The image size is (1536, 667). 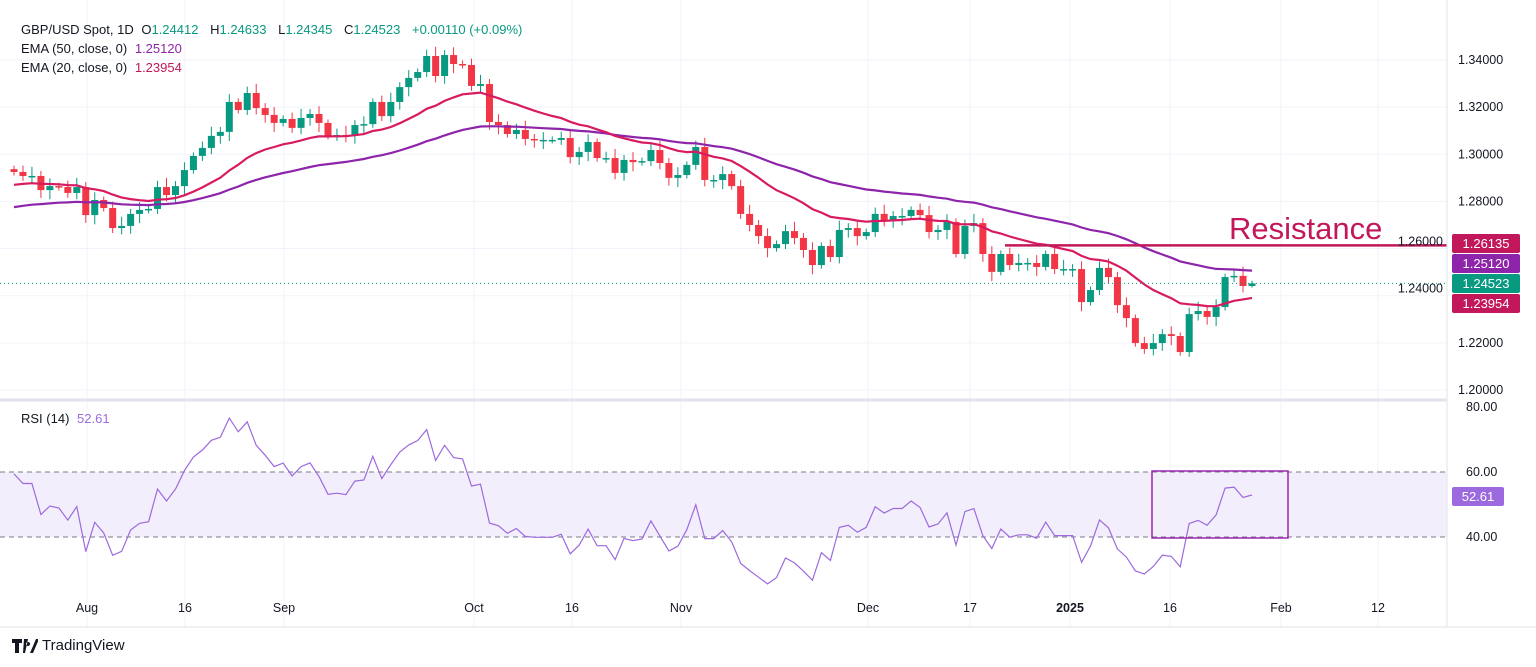 I want to click on price-tick-label: 1.32000, so click(x=1480, y=107).